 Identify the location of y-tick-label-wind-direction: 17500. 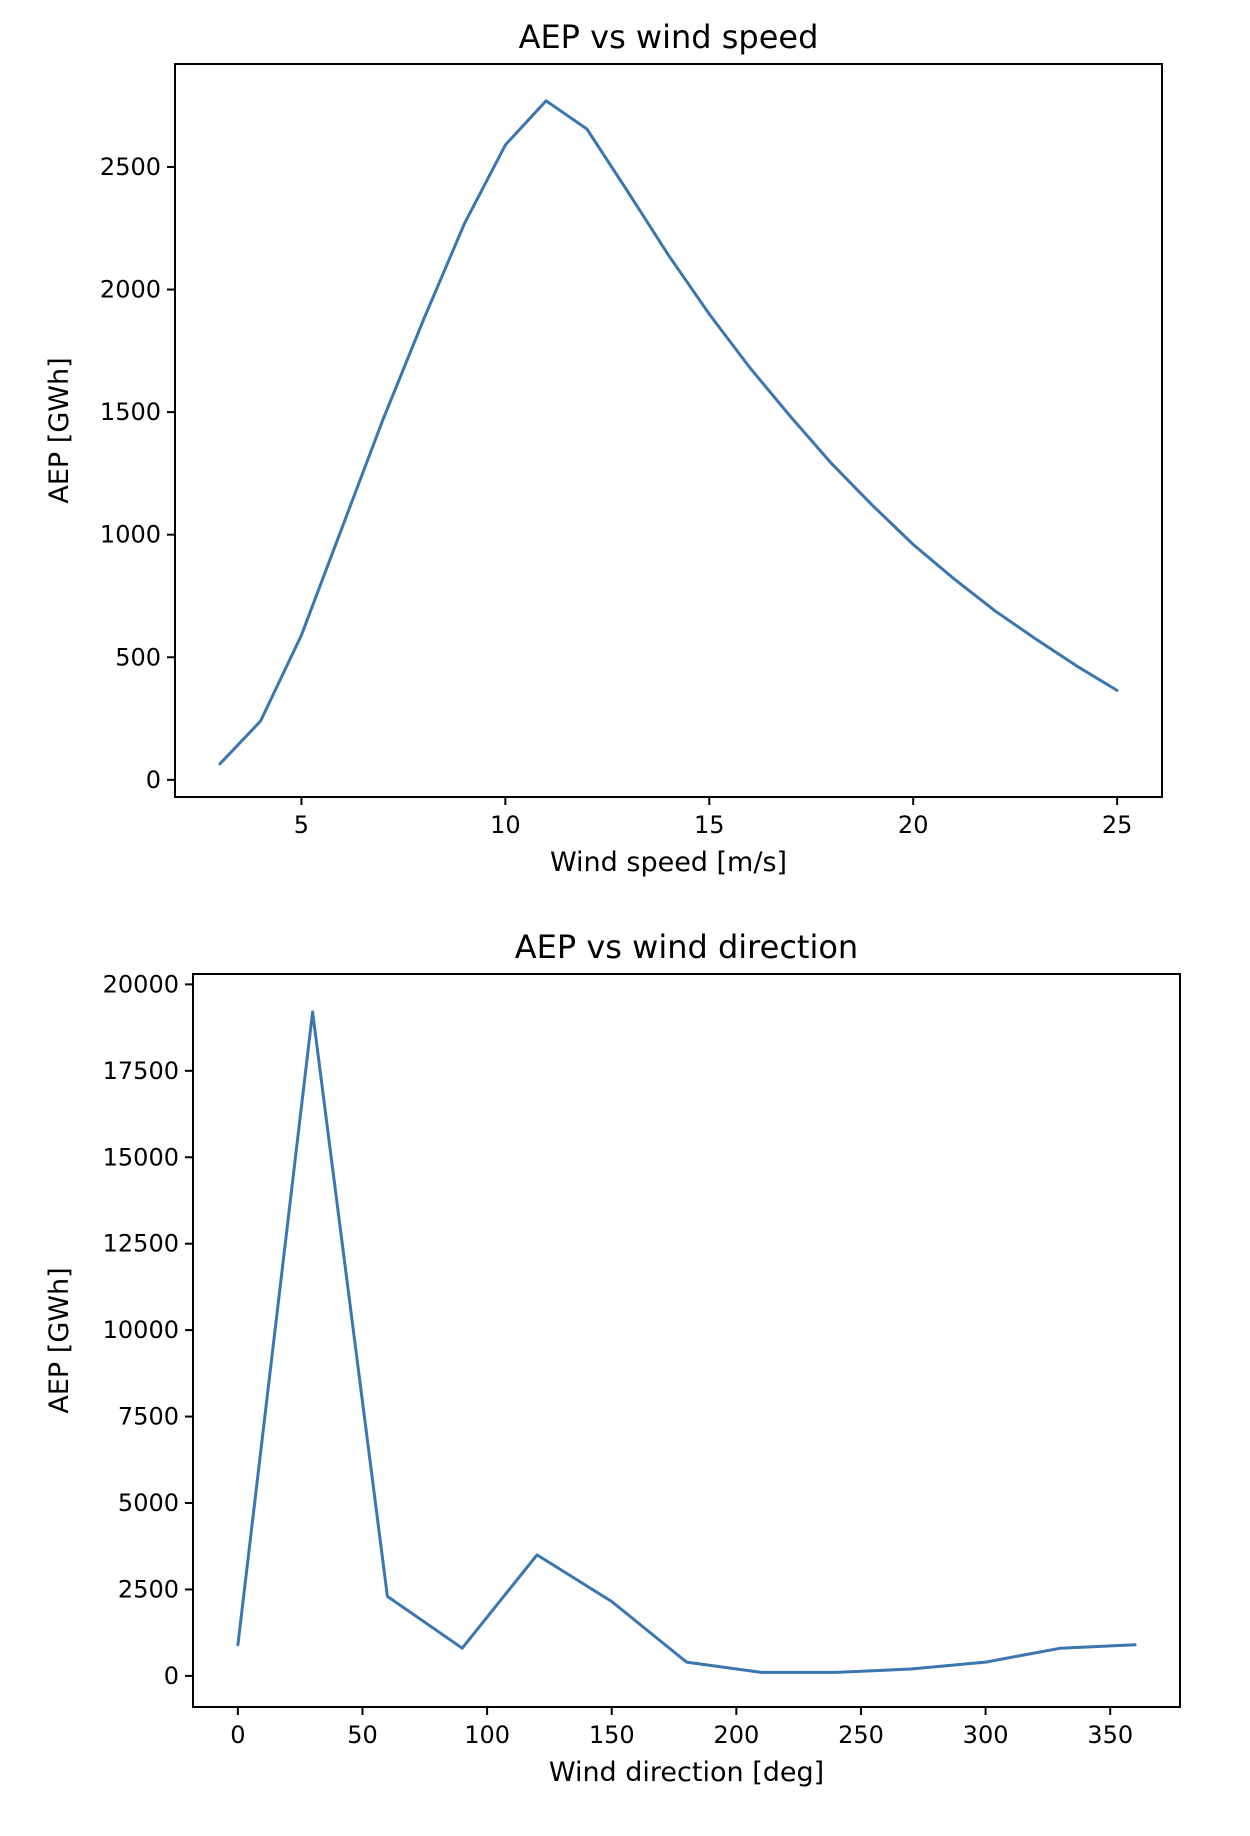
(141, 1071).